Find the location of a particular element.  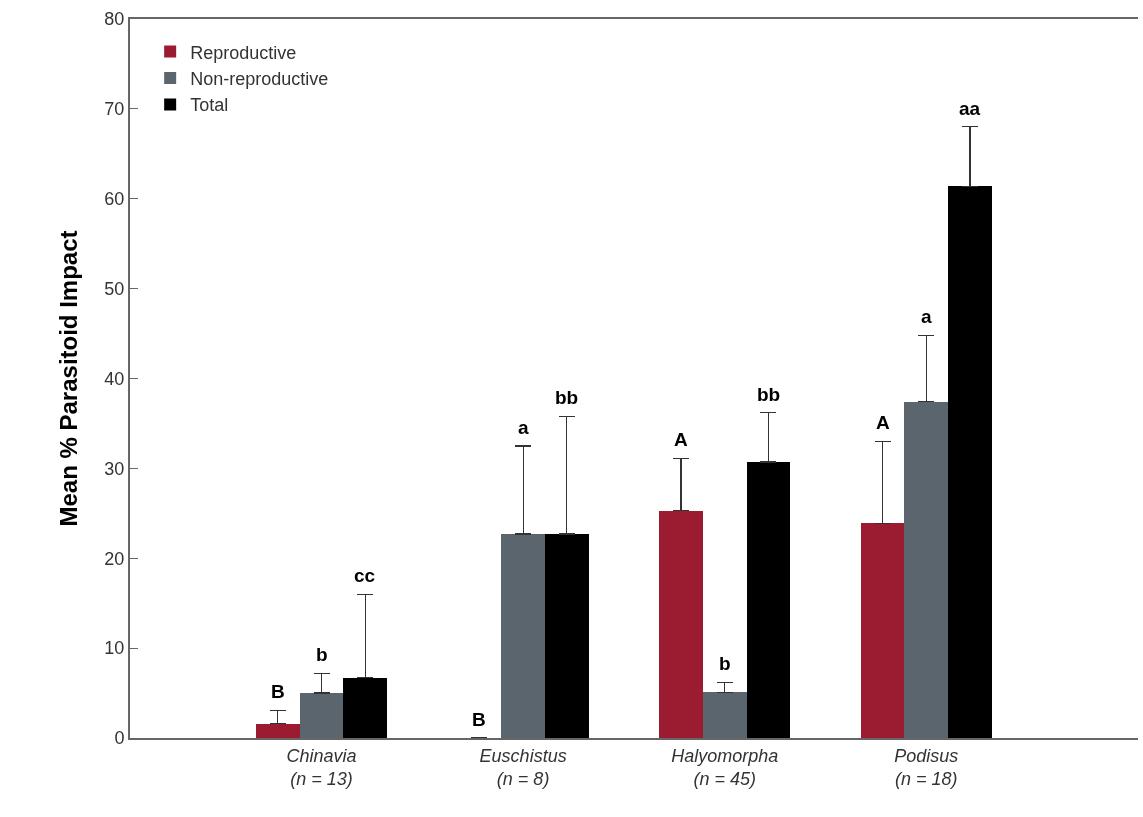

y-tick-label: 60 is located at coordinates (114, 199).